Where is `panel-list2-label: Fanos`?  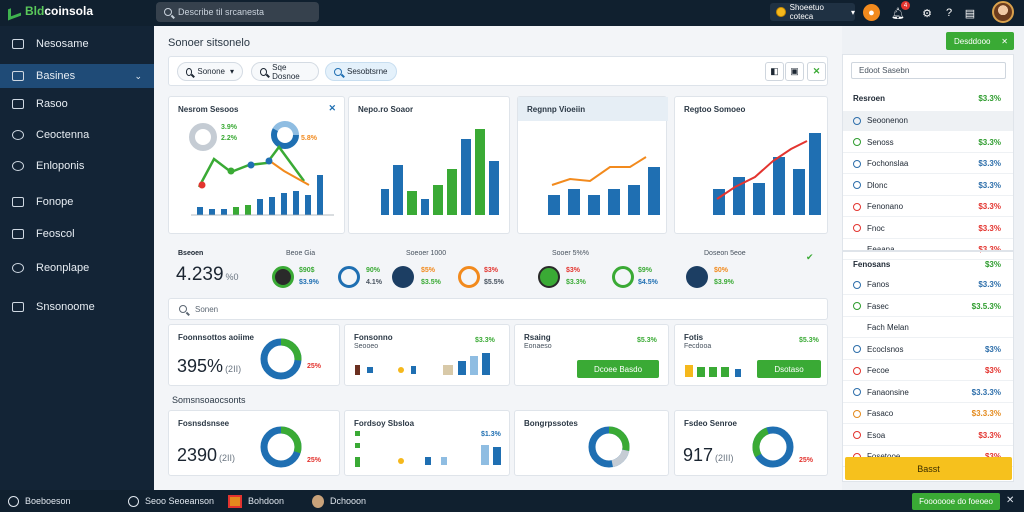 panel-list2-label: Fanos is located at coordinates (878, 284).